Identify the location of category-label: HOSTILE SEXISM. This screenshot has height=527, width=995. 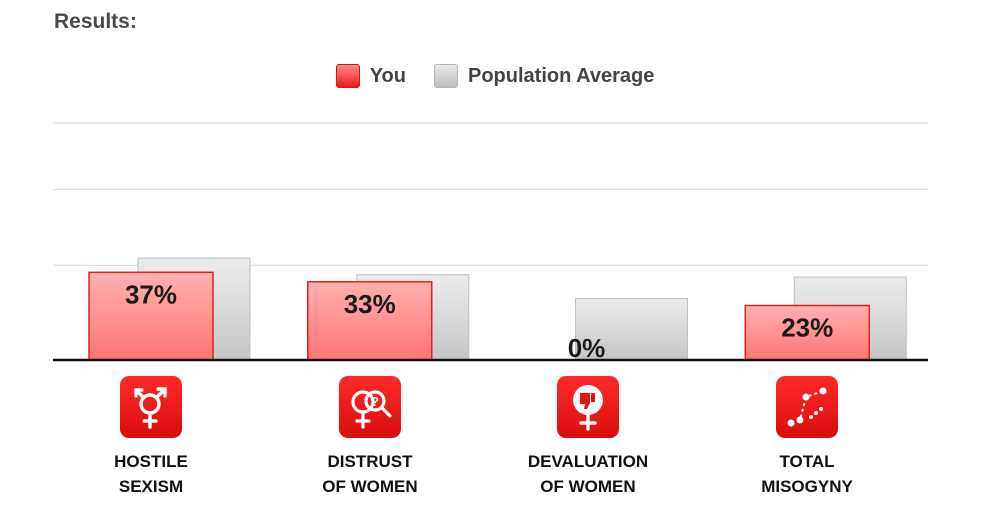
(151, 474).